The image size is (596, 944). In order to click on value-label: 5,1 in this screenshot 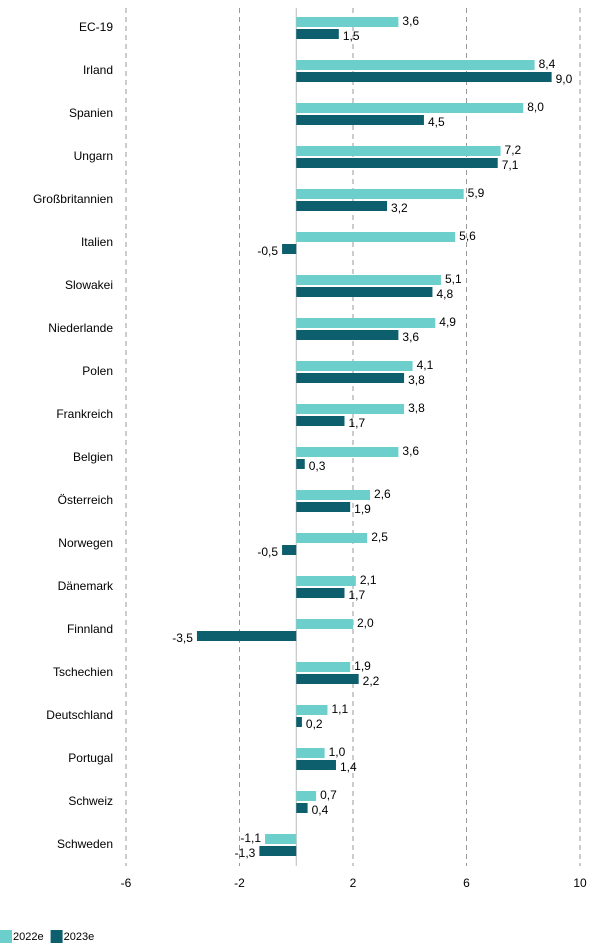, I will do `click(453, 279)`.